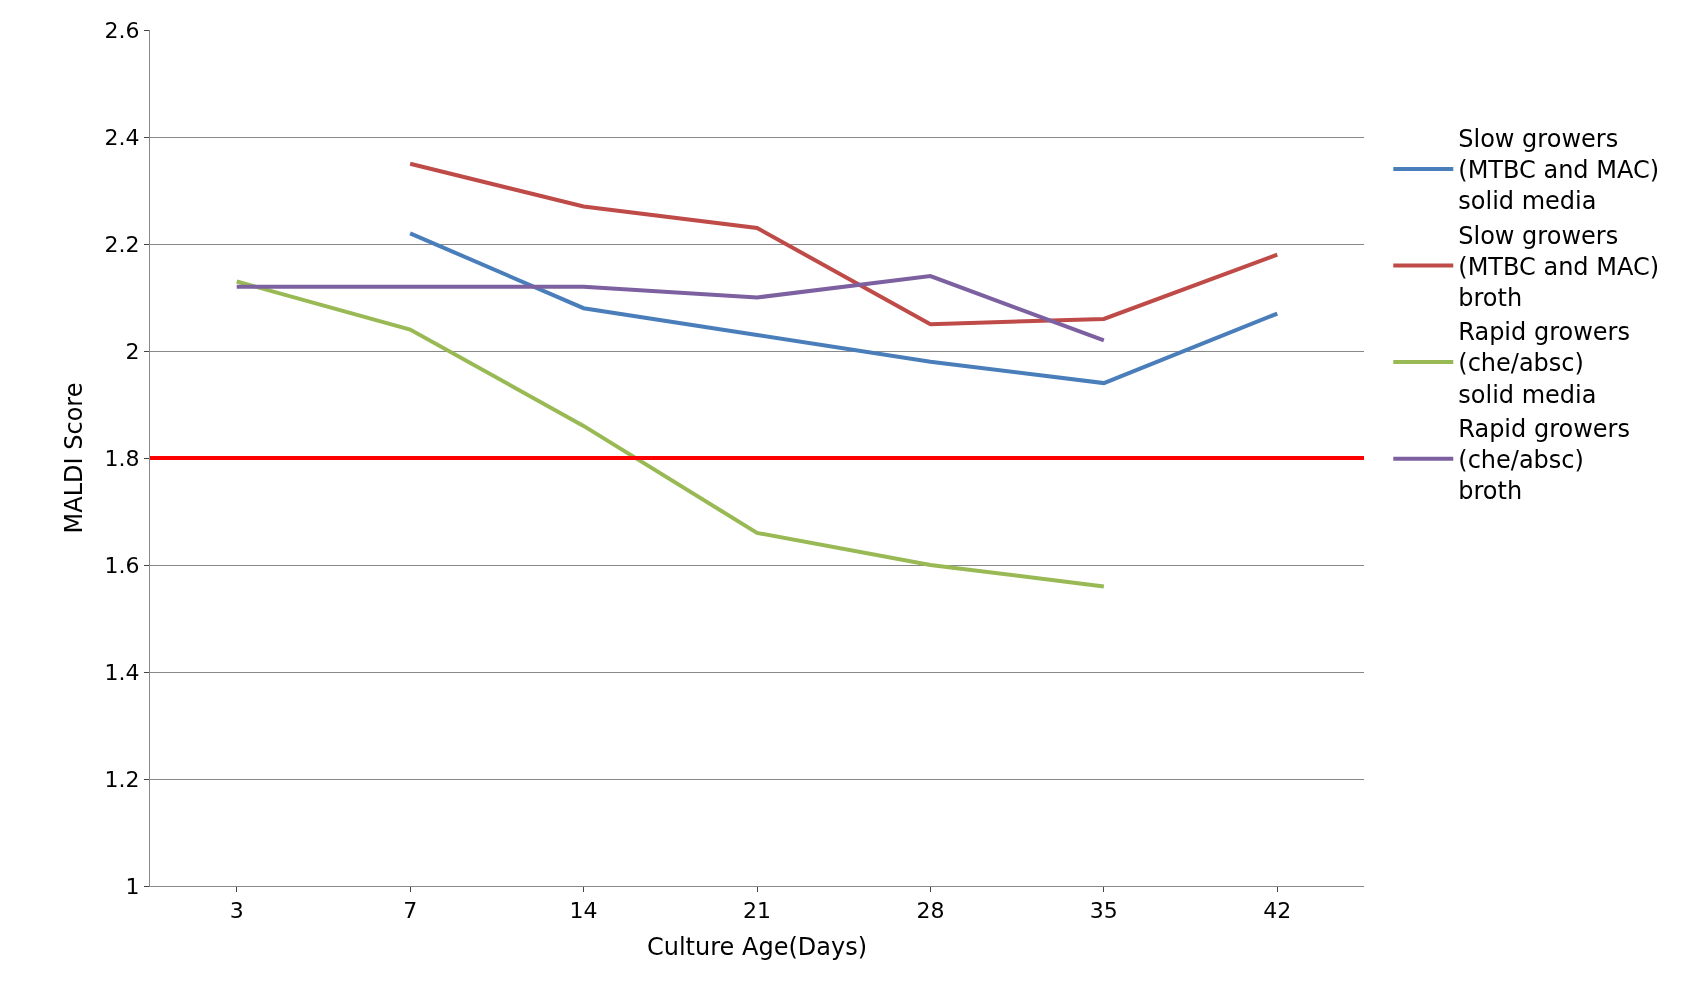  Describe the element at coordinates (122, 458) in the screenshot. I see `y-tick-label: 1.8` at that location.